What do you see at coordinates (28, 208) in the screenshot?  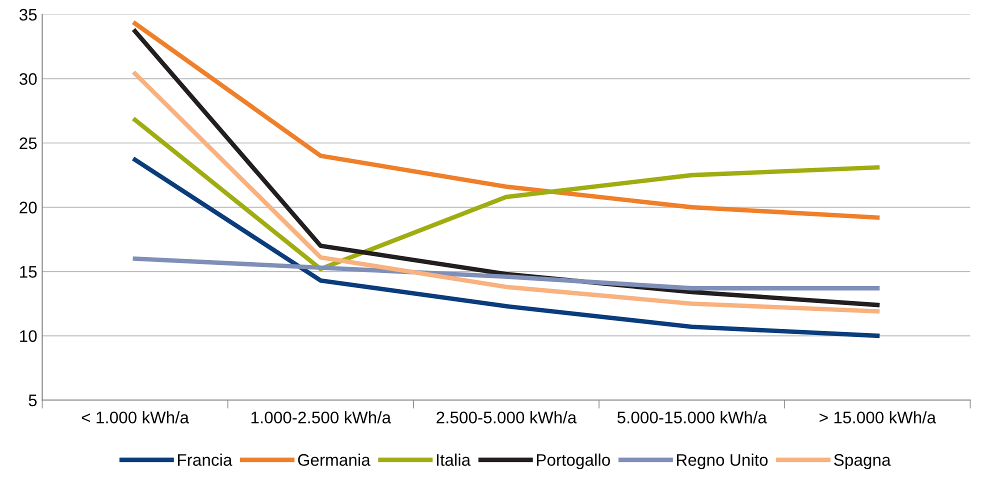 I see `y-tick-label: 20` at bounding box center [28, 208].